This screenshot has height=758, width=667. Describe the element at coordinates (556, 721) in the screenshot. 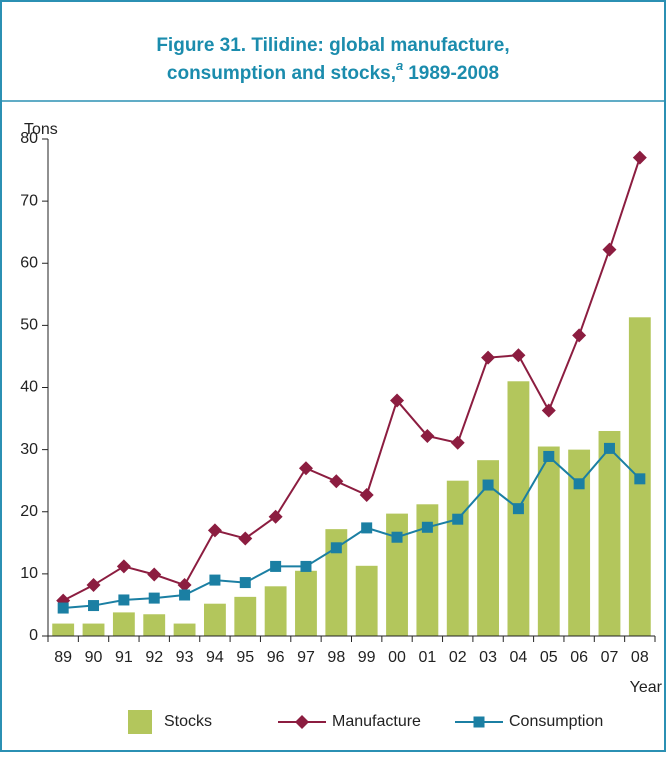

I see `legend-label: Consumption` at that location.